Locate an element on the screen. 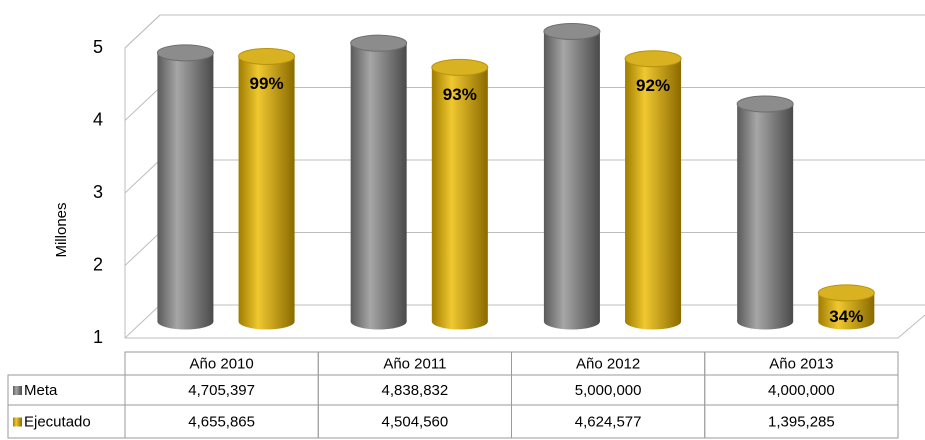 This screenshot has width=925, height=440. x-tick-label: Año 2013 is located at coordinates (801, 363).